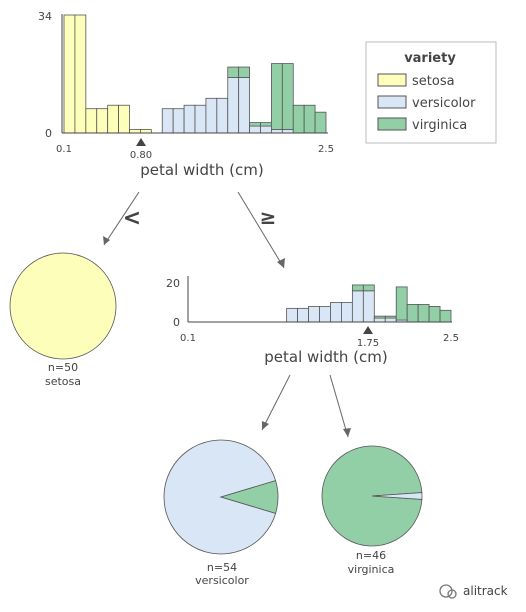 This screenshot has height=612, width=526. What do you see at coordinates (397, 496) in the screenshot?
I see `pie-slice-versicolor` at bounding box center [397, 496].